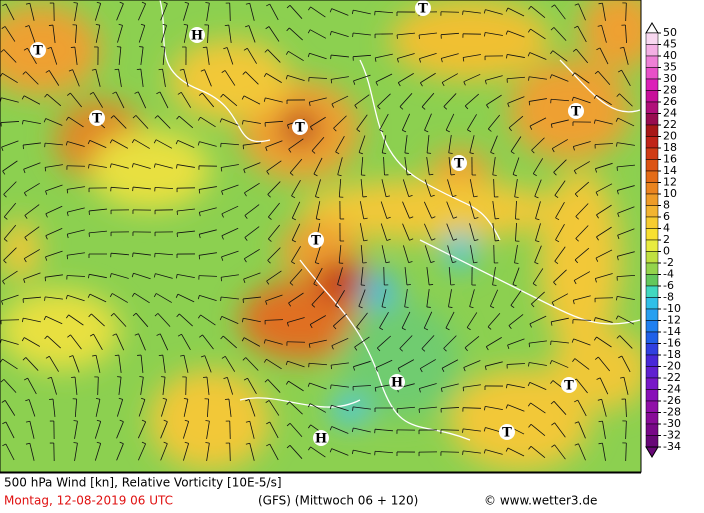 The image size is (704, 513). What do you see at coordinates (670, 67) in the screenshot?
I see `colorbar-label: 35` at bounding box center [670, 67].